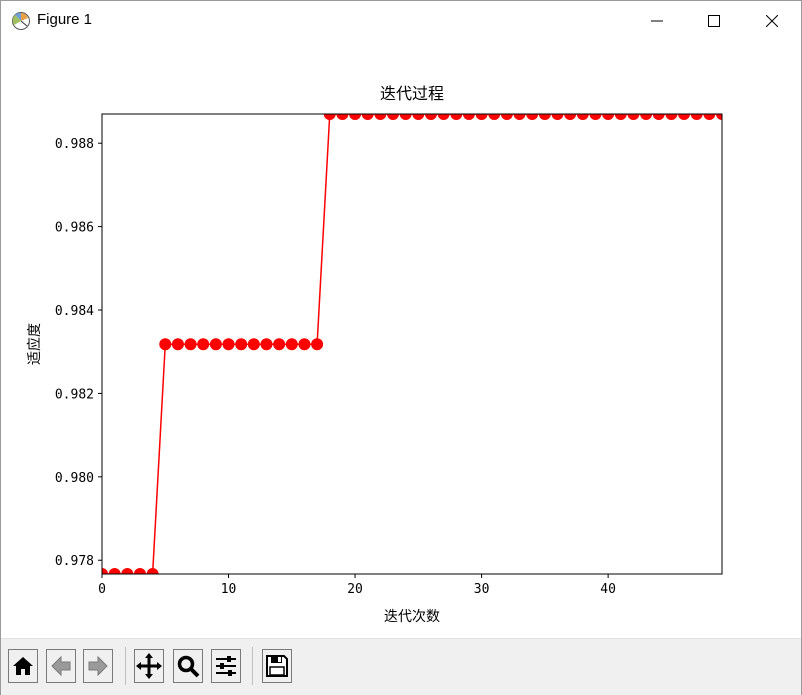  I want to click on x-axis-label: 迭代次数, so click(412, 617).